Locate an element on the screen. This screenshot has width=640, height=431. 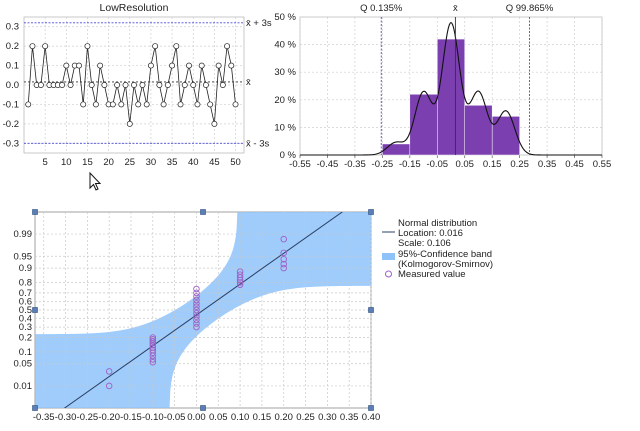
prob-x-tick: -0.35 is located at coordinates (44, 417).